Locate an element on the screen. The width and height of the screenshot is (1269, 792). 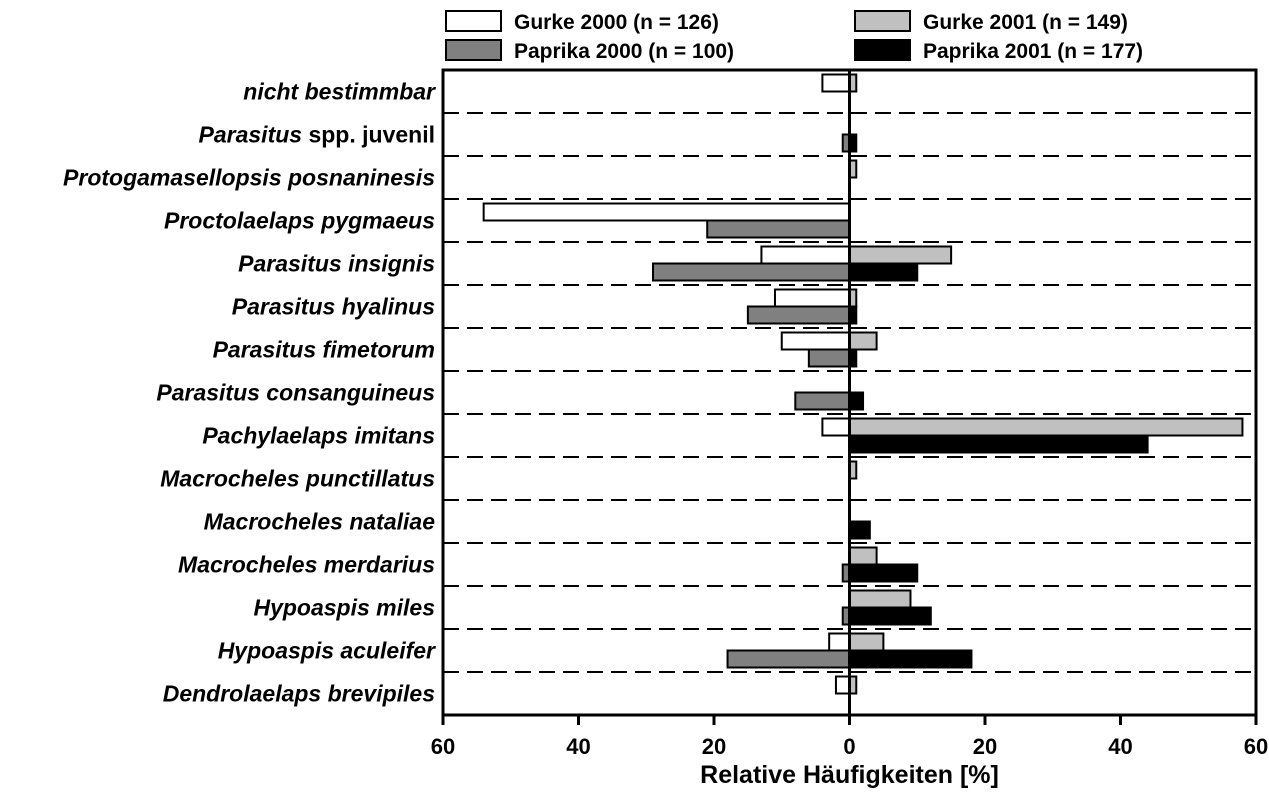
category-label-genus: Parasitus is located at coordinates (251, 135).